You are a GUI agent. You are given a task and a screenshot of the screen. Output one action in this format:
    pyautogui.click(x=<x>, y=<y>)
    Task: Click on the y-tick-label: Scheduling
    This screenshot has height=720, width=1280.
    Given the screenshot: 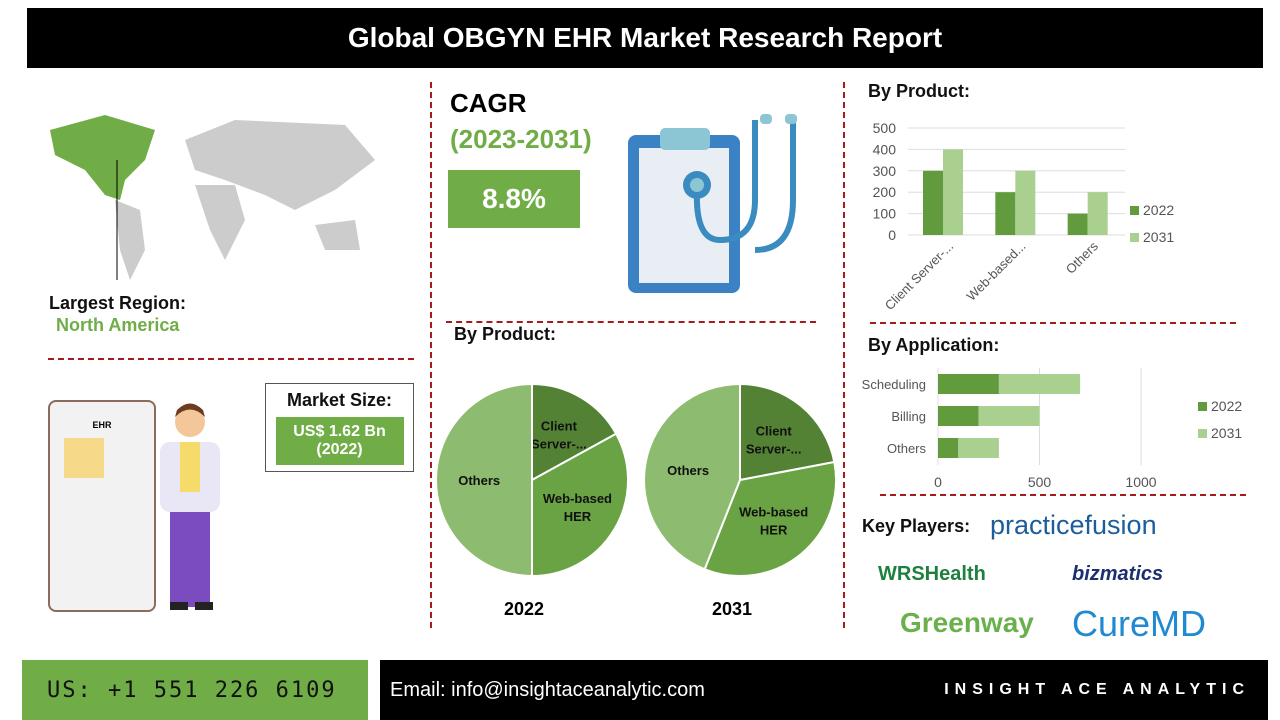 What is the action you would take?
    pyautogui.click(x=894, y=384)
    